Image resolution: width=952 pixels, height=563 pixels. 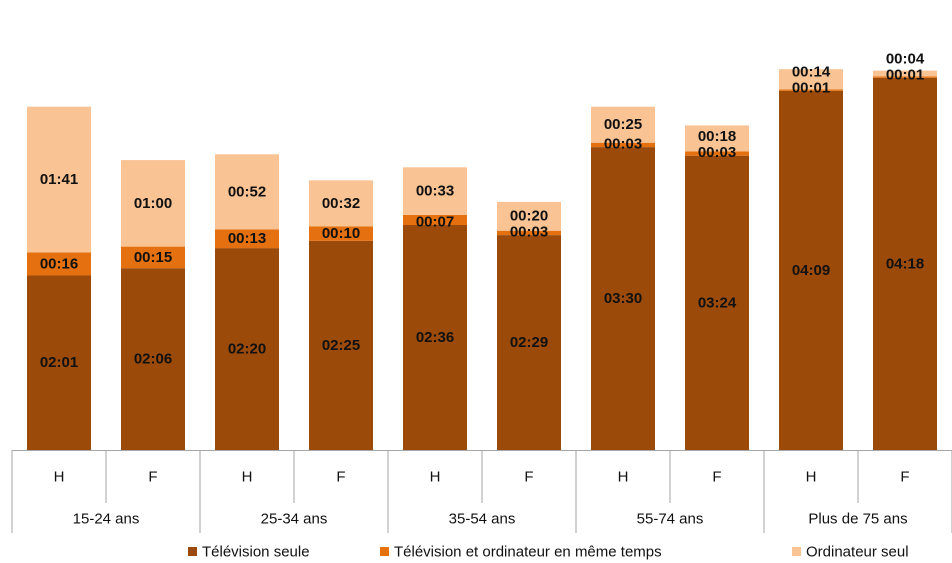 What do you see at coordinates (857, 552) in the screenshot?
I see `legend-label: Ordinateur seul` at bounding box center [857, 552].